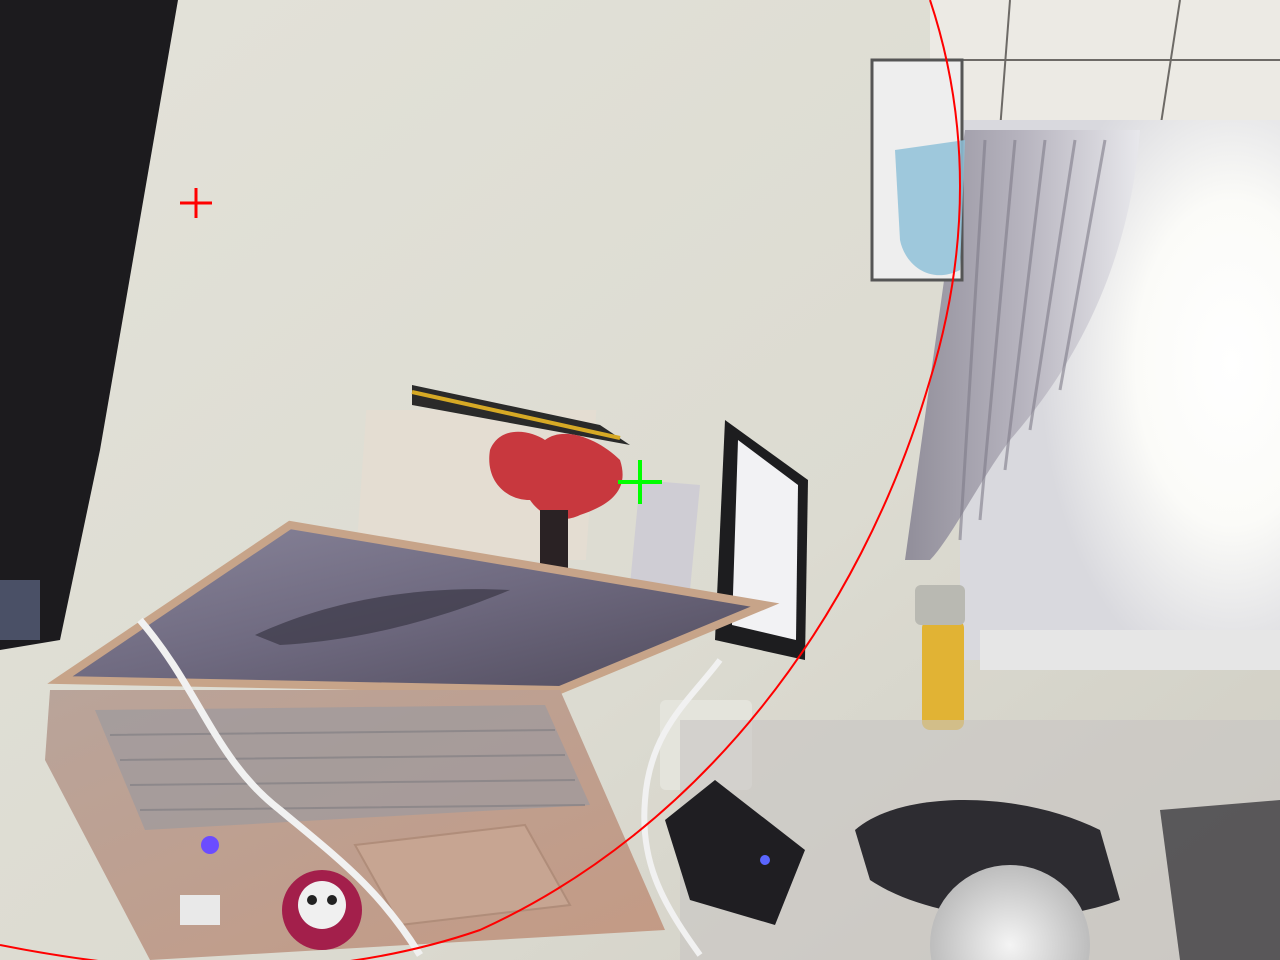 The image size is (1280, 960). Describe the element at coordinates (556, 475) in the screenshot. I see `red-flower` at that location.